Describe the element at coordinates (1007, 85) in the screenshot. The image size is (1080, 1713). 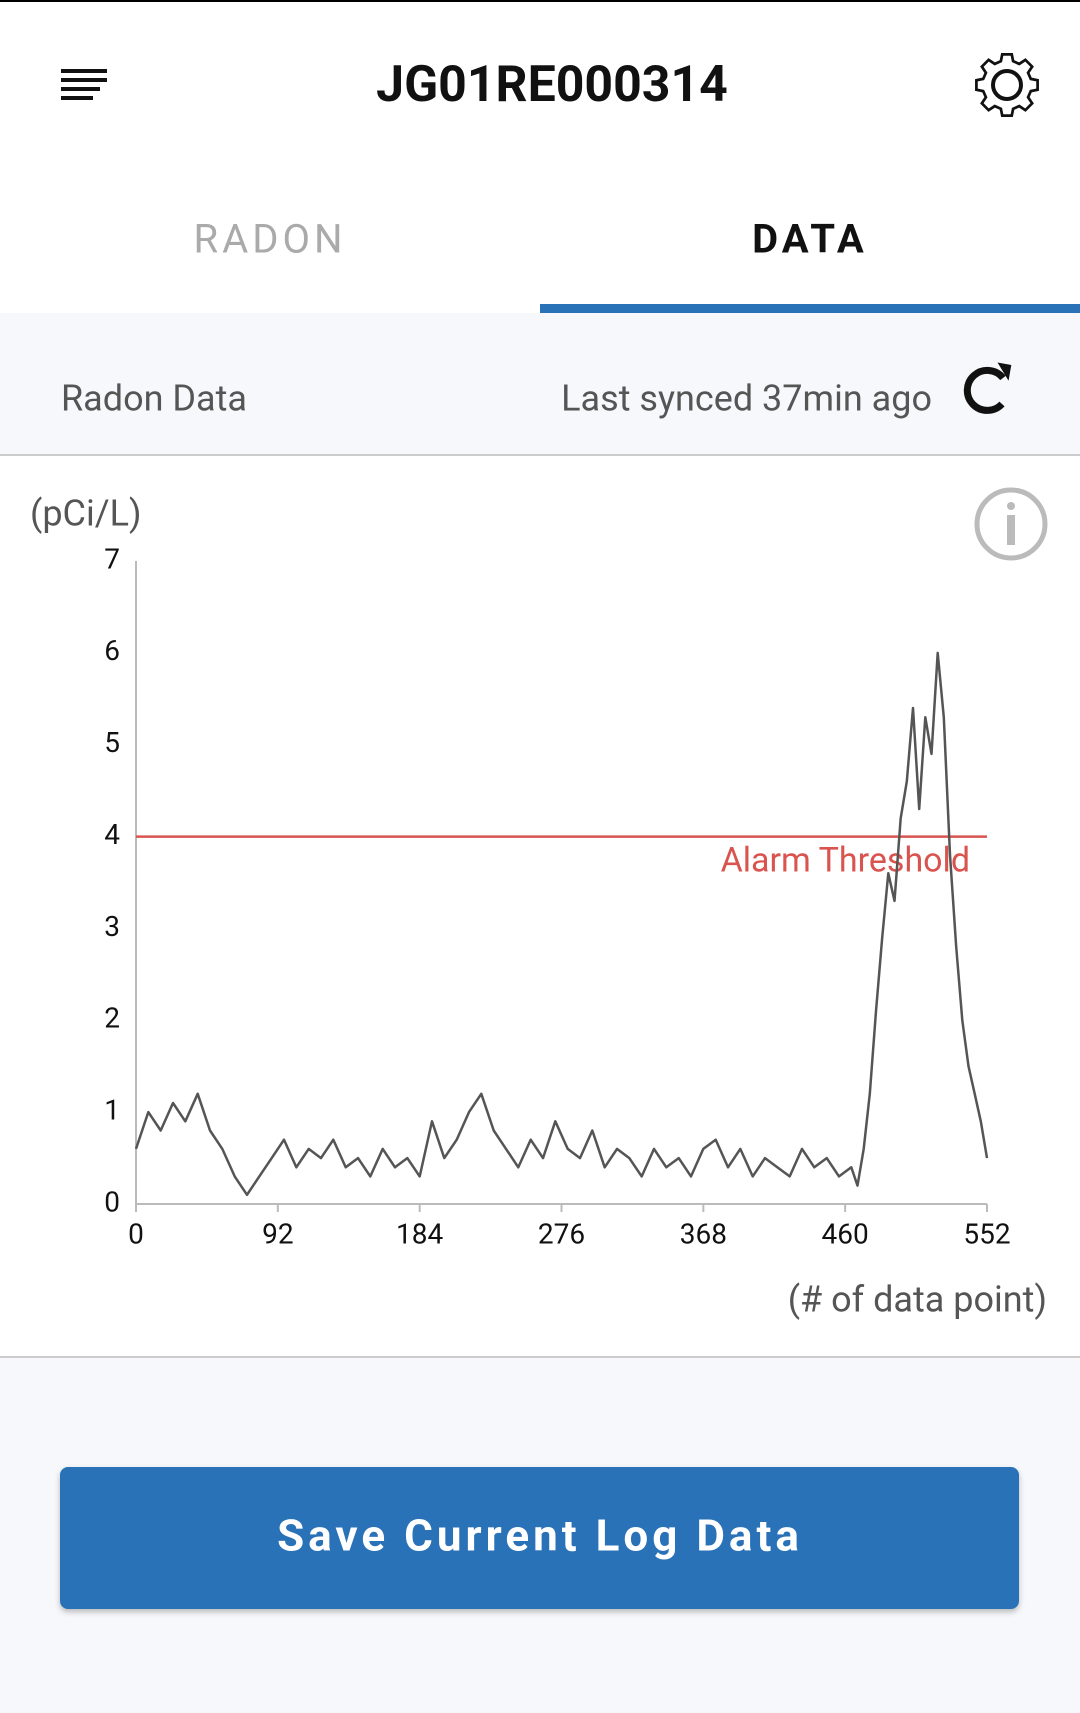
I see `settings-icon` at that location.